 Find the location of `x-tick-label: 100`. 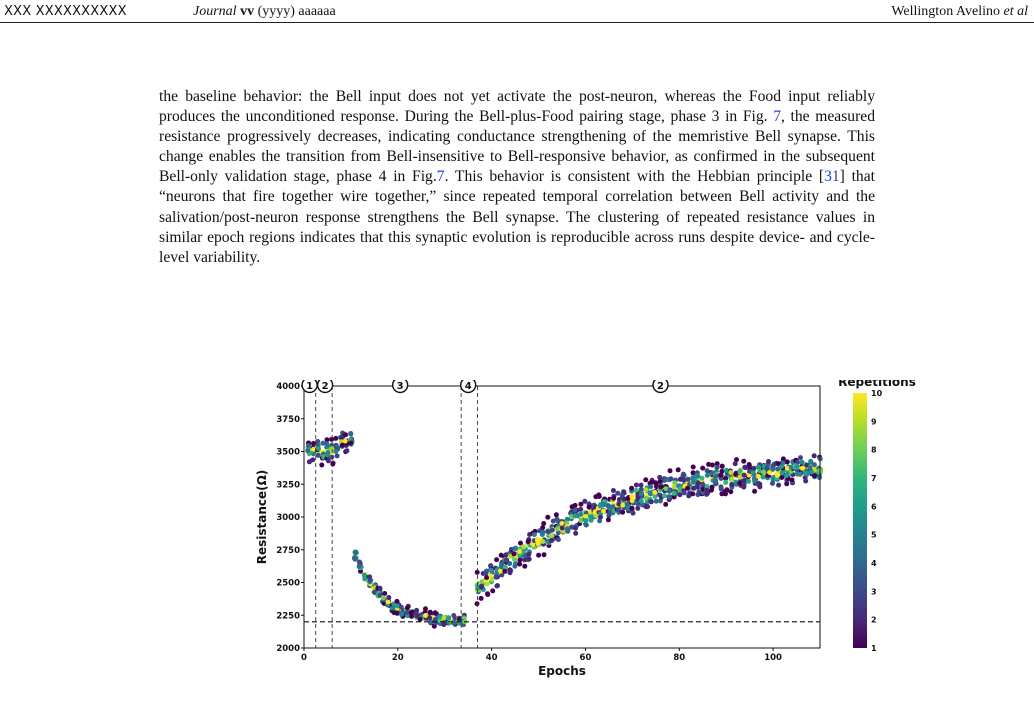

x-tick-label: 100 is located at coordinates (773, 658).